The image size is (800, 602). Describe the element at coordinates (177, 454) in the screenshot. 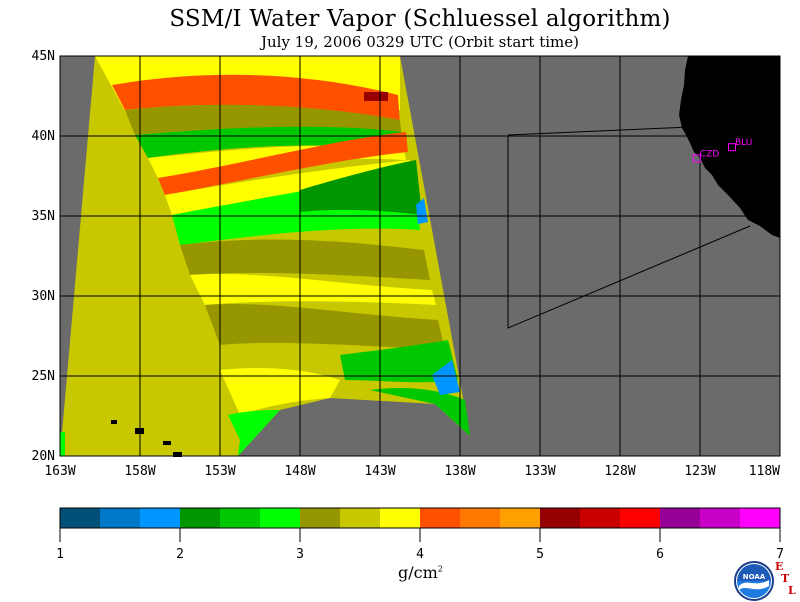

I see `island-maui` at that location.